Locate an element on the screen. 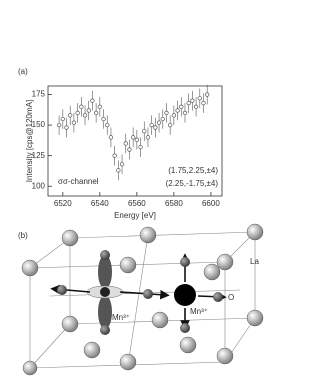 The image size is (320, 376). y-tick-label: 175 is located at coordinates (39, 94).